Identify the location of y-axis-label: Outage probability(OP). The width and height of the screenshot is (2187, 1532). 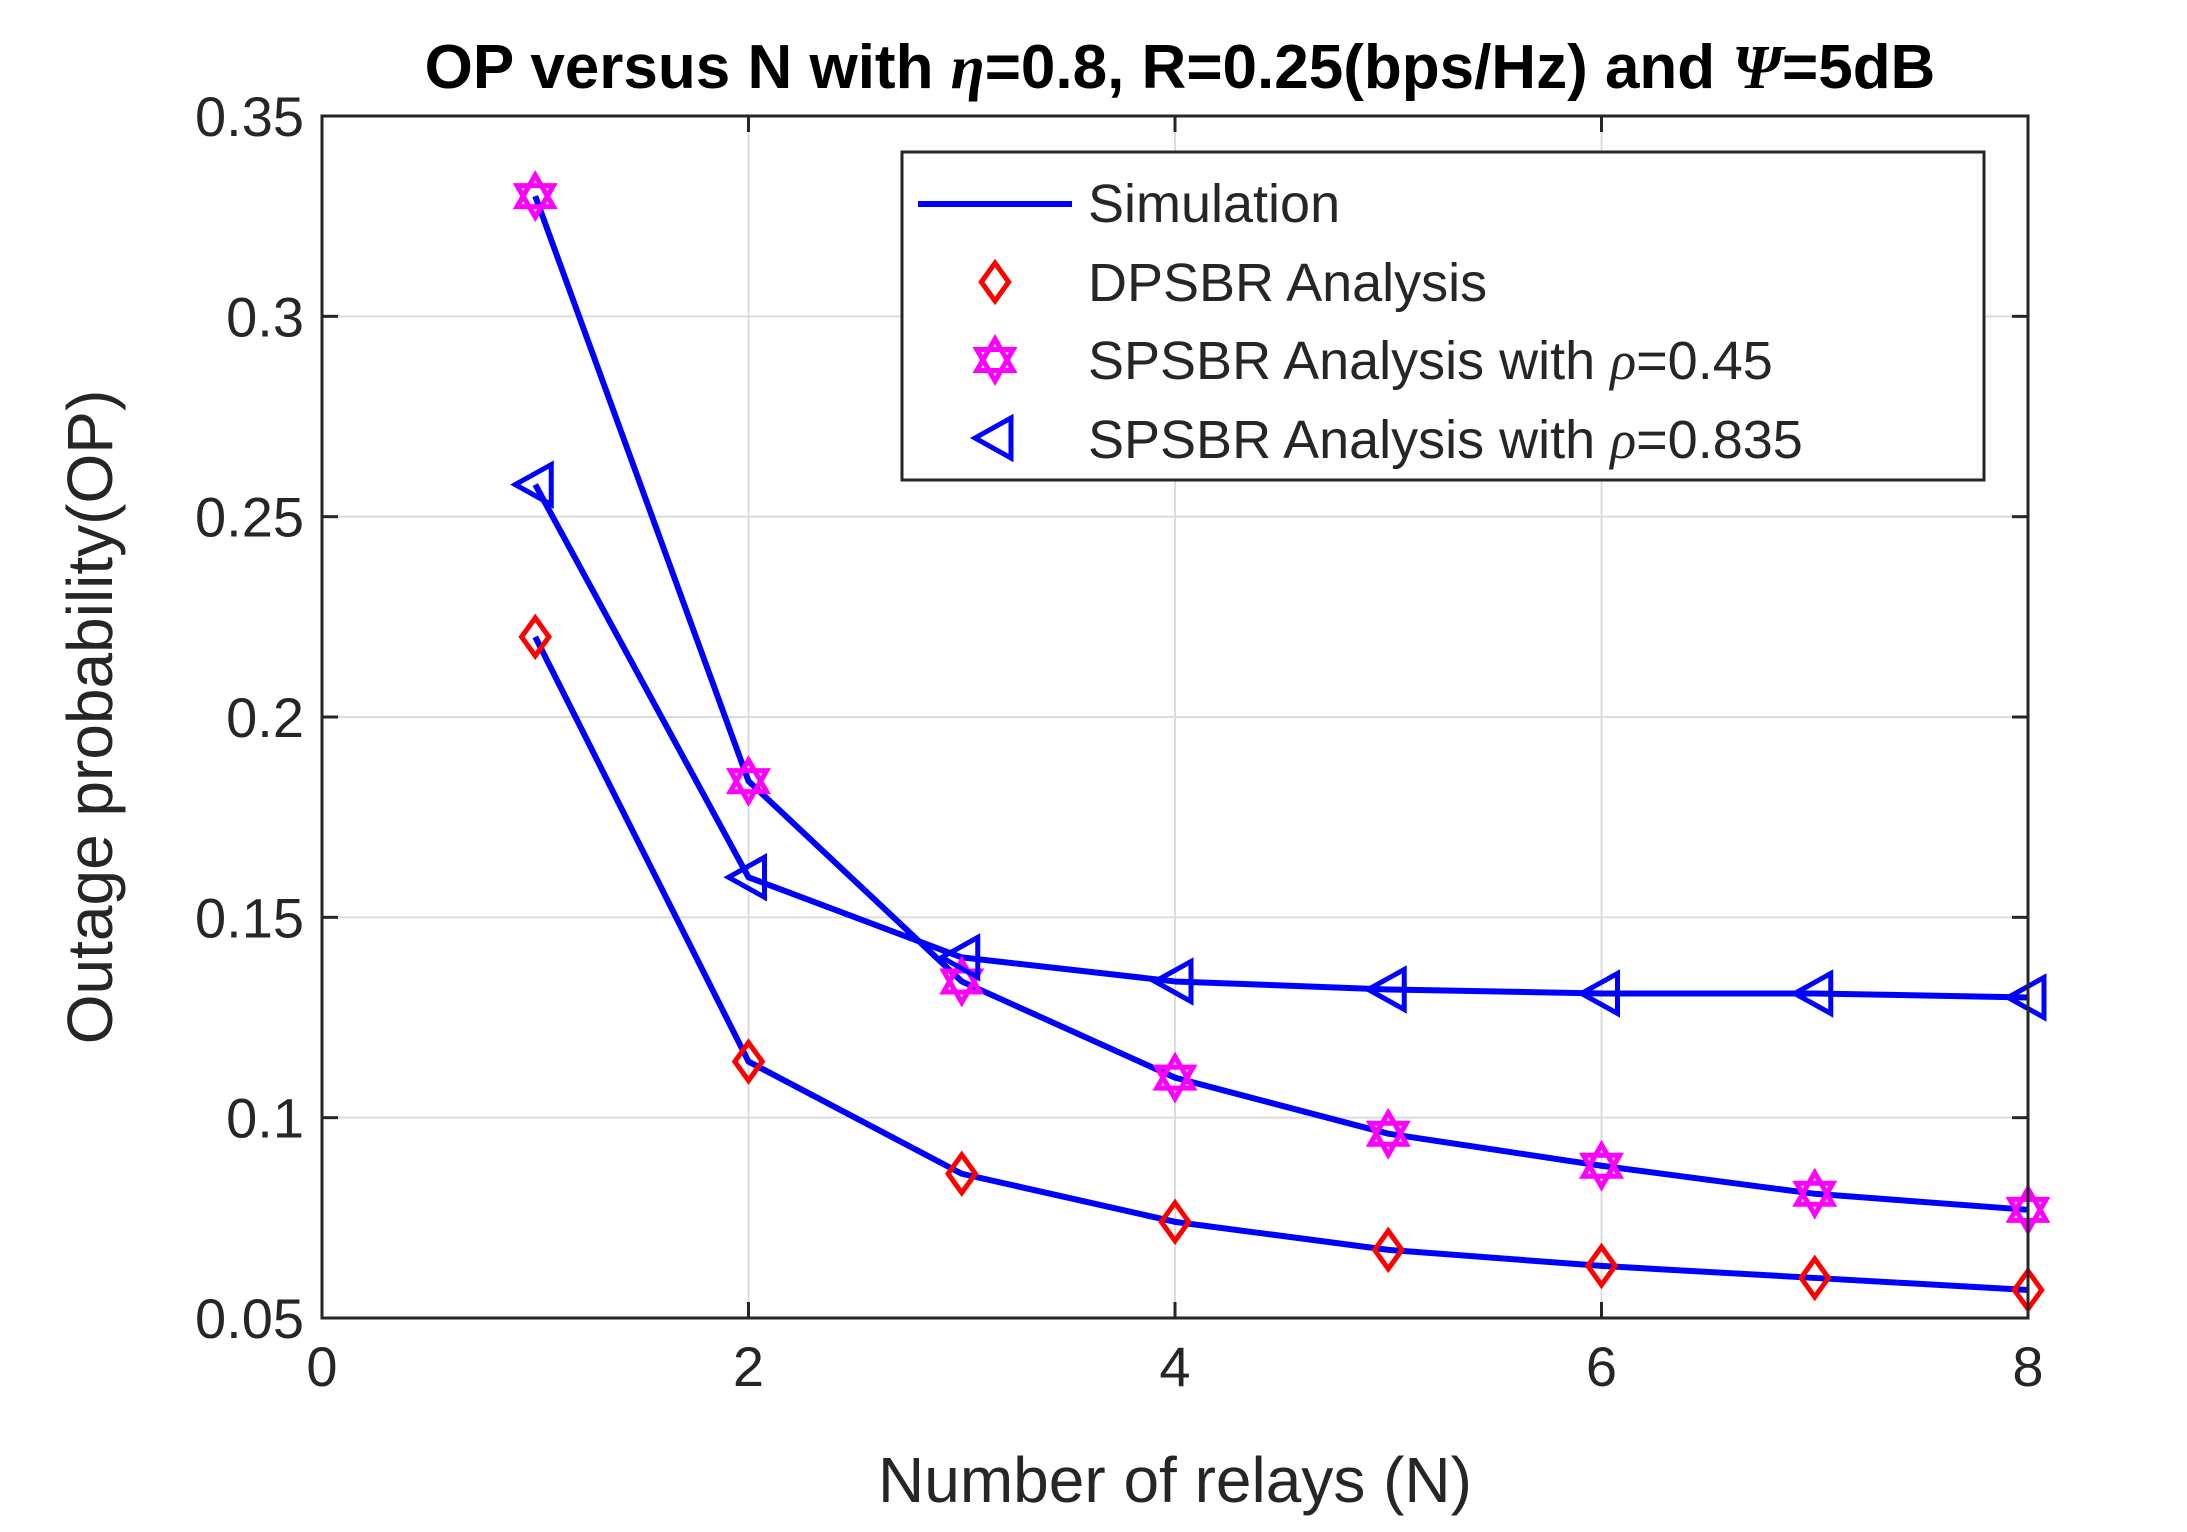
(90, 717).